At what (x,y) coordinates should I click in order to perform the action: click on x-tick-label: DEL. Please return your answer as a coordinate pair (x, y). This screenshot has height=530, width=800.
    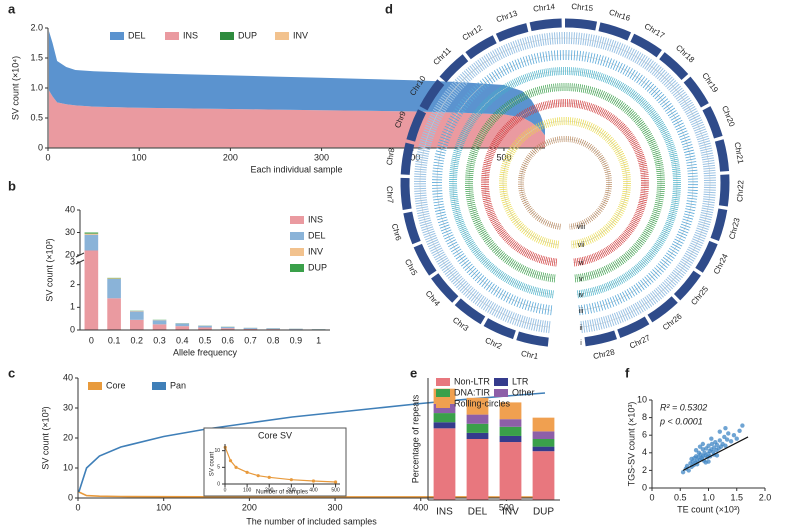
    Looking at the image, I should click on (478, 512).